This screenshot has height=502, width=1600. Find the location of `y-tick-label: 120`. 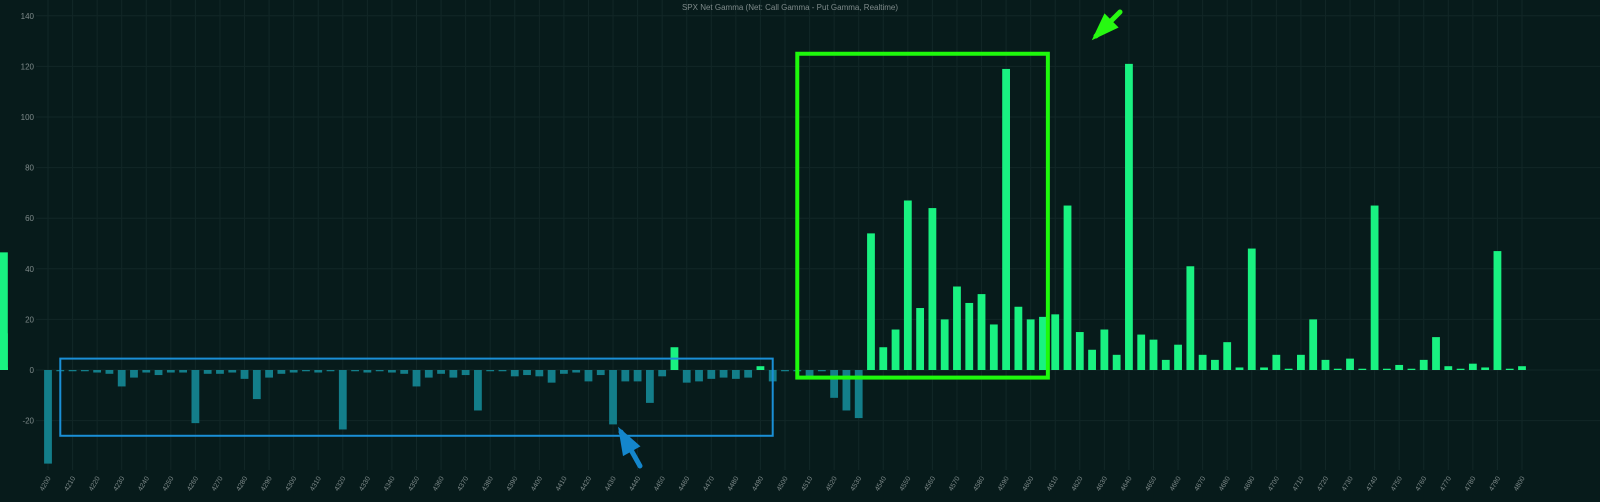

y-tick-label: 120 is located at coordinates (28, 66).